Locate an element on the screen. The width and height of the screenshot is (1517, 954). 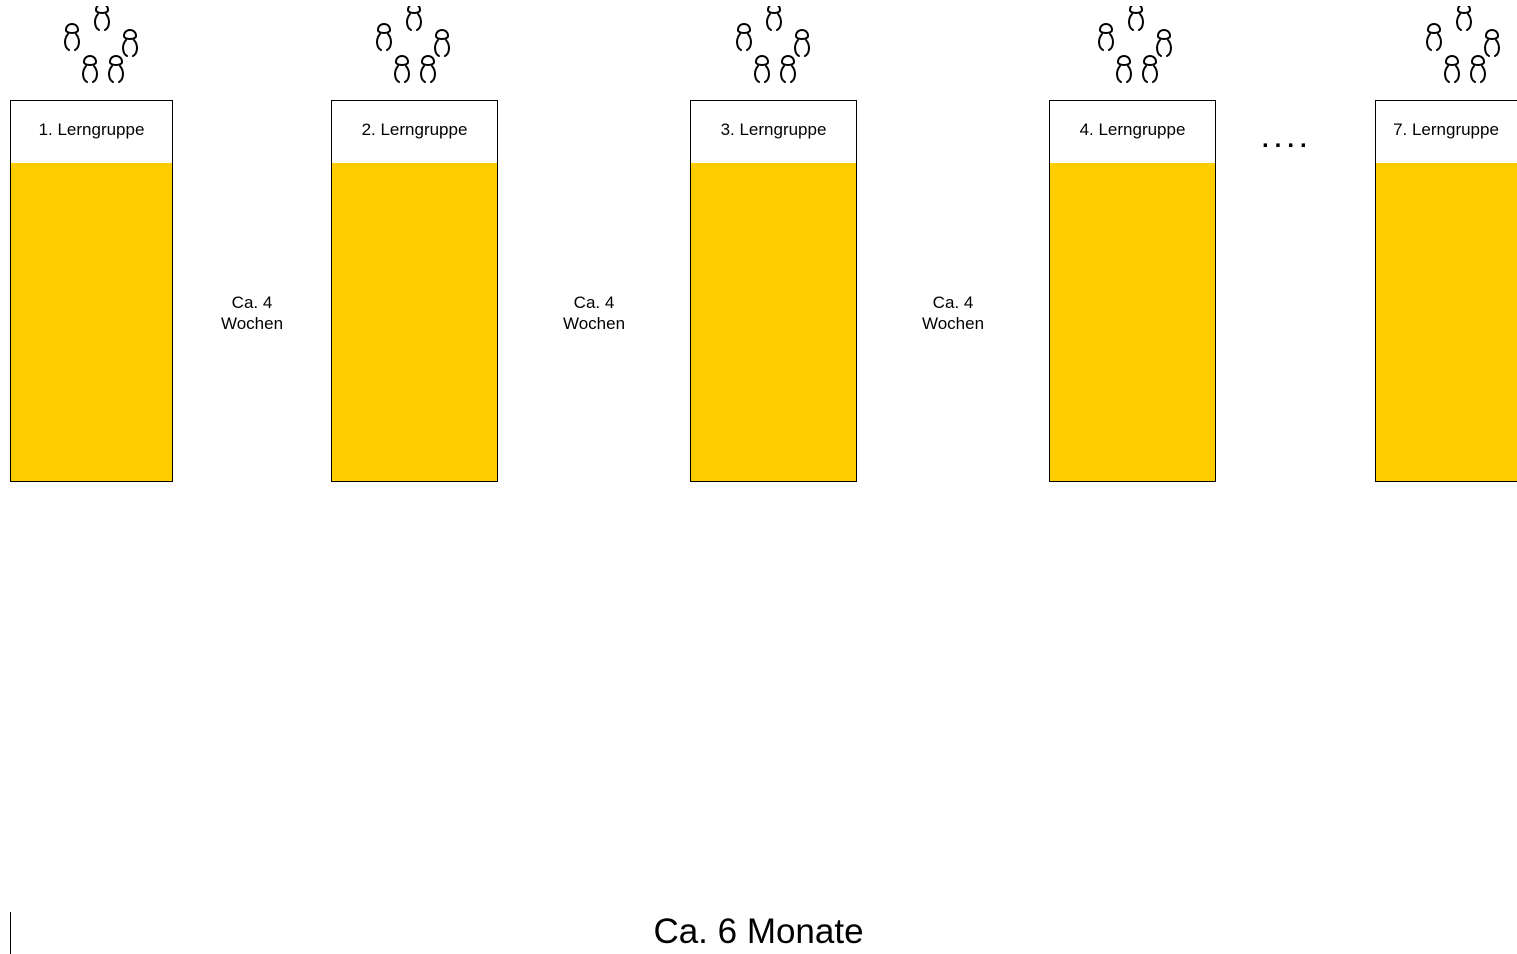
learning-group-2: 2. Lerngruppe is located at coordinates (414, 291).